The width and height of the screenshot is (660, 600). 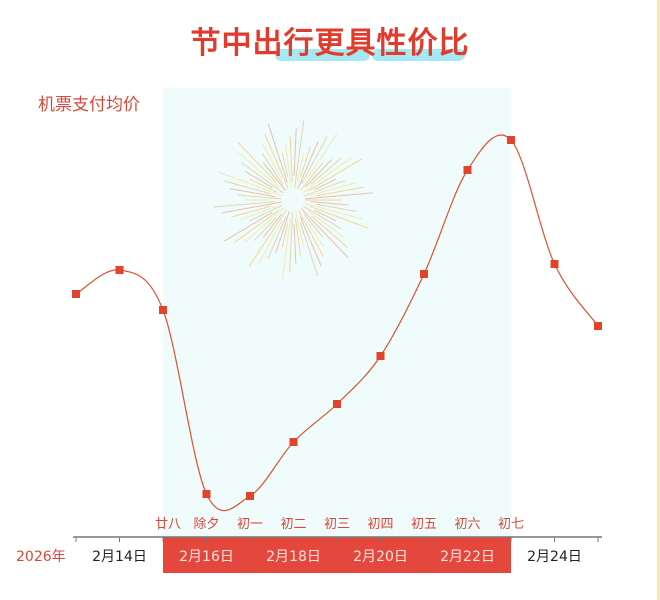 I want to click on year-label: 2026年, so click(x=41, y=557).